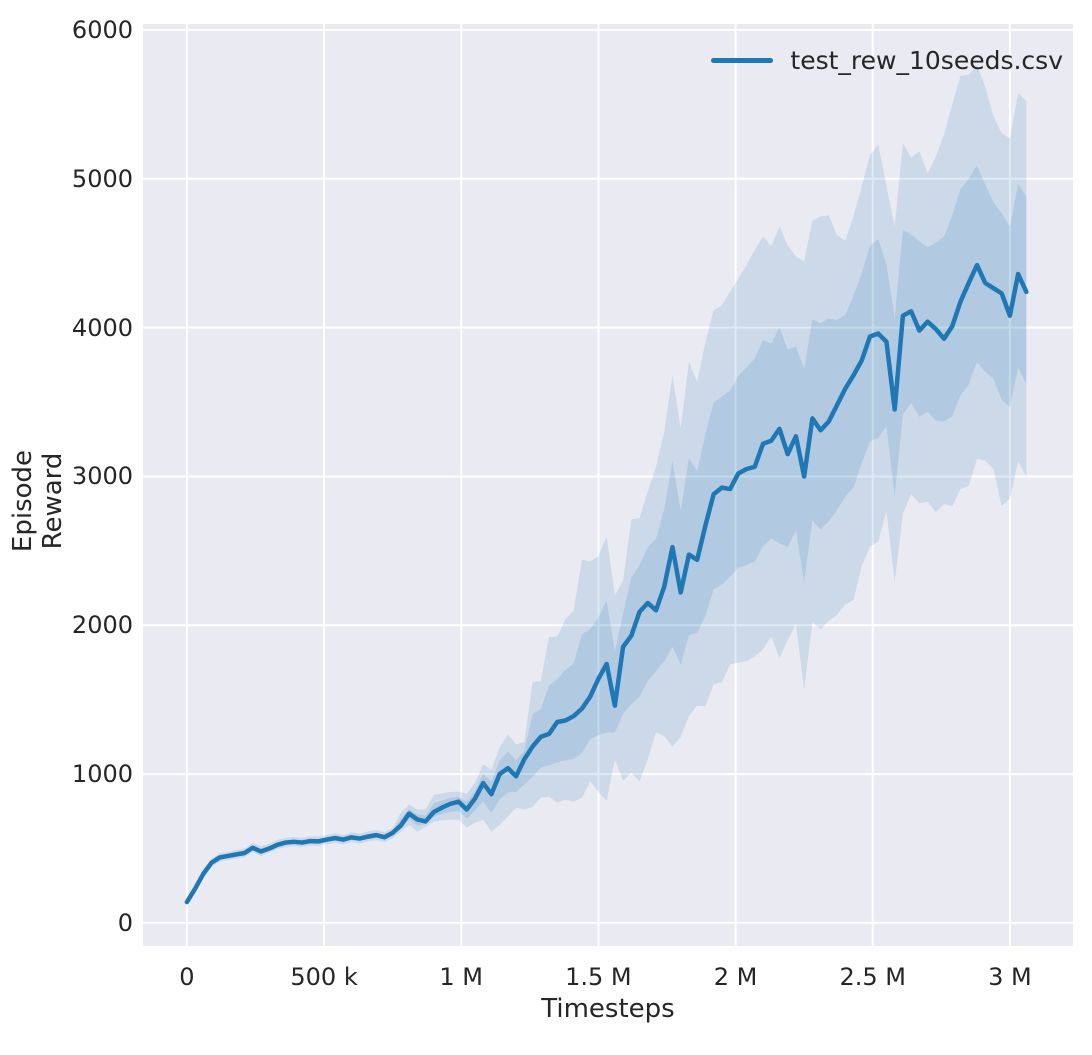 The height and width of the screenshot is (1055, 1092). What do you see at coordinates (102, 625) in the screenshot?
I see `y-tick-label: 2000` at bounding box center [102, 625].